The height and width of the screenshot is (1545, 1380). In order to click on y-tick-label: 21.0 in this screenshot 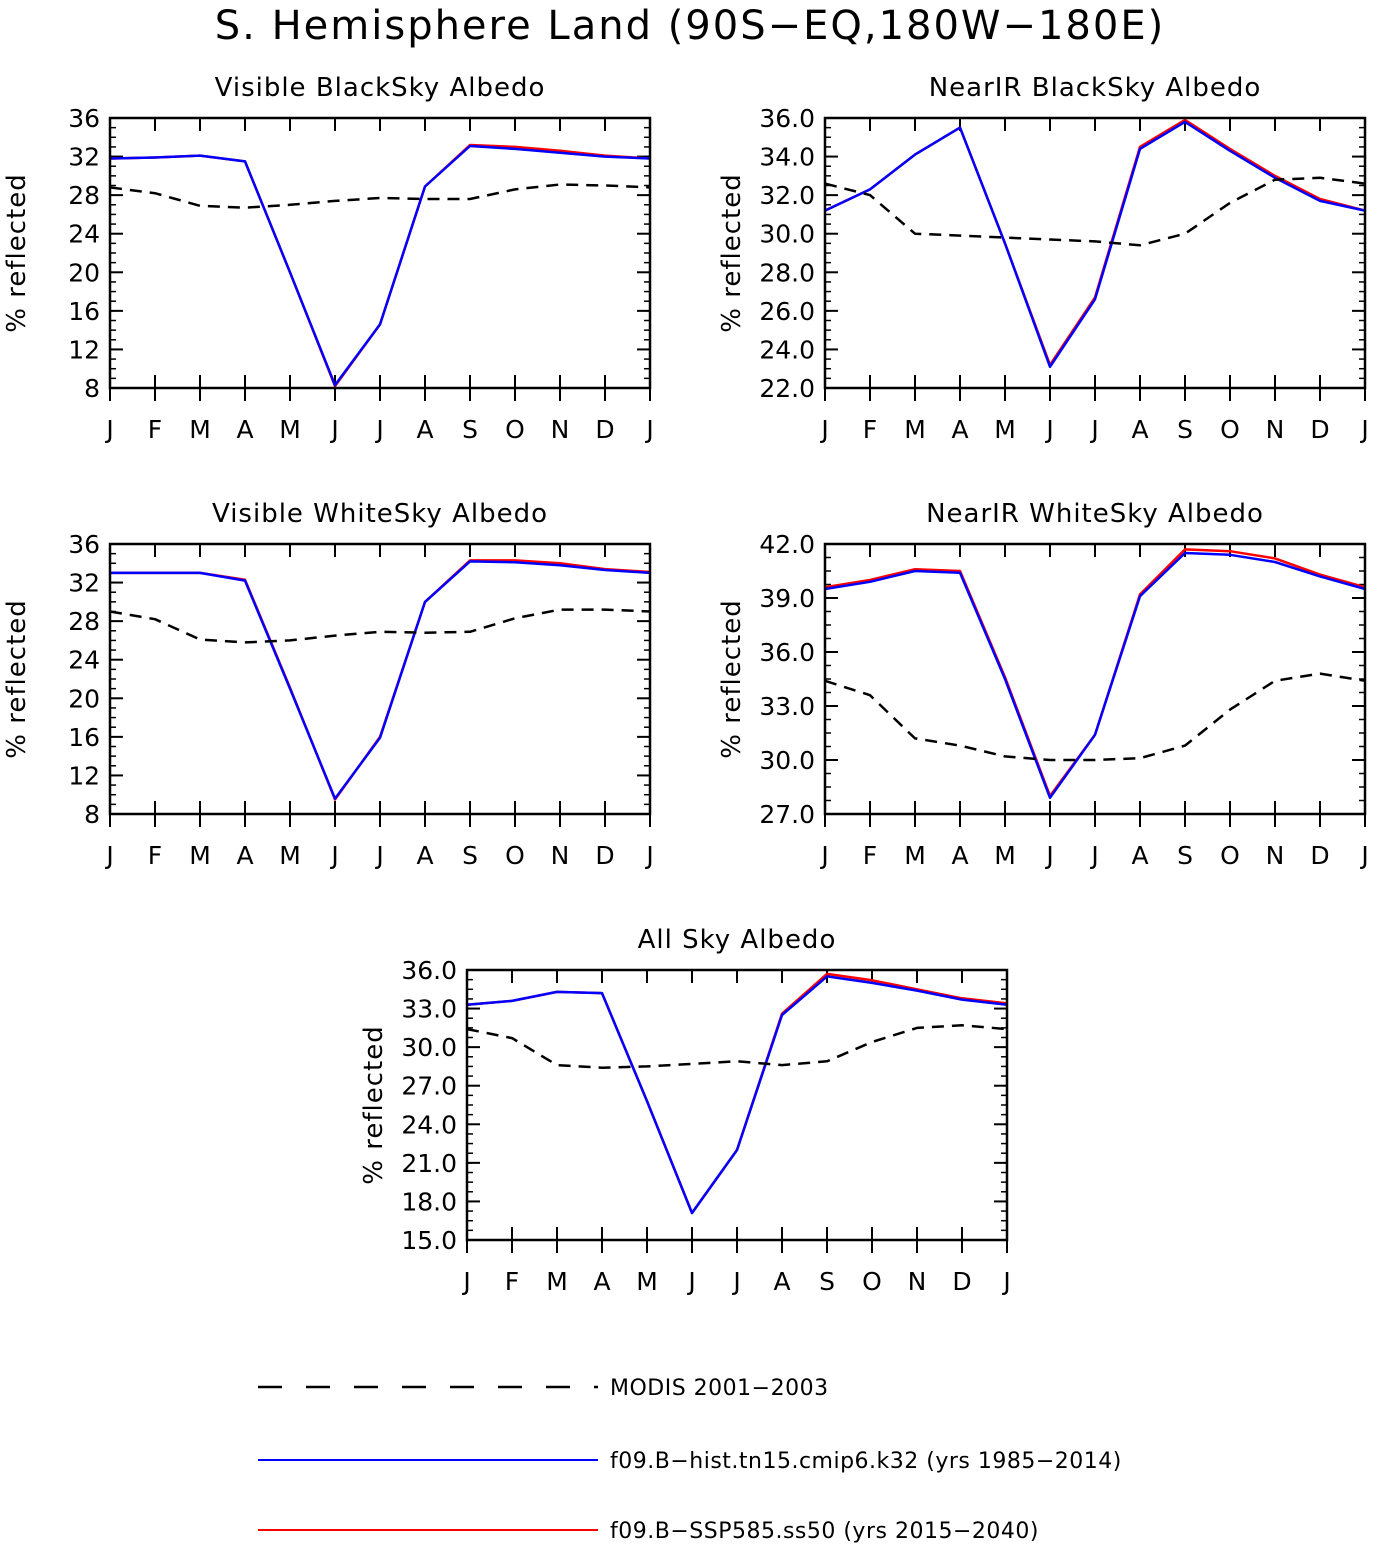, I will do `click(429, 1163)`.